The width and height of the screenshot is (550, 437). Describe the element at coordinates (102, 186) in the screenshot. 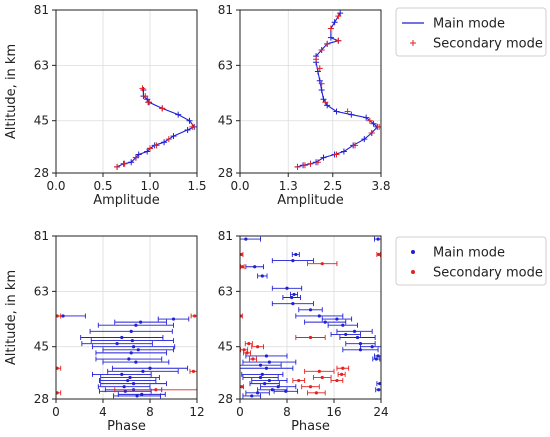

I see `x-tick-label: 0.5` at that location.